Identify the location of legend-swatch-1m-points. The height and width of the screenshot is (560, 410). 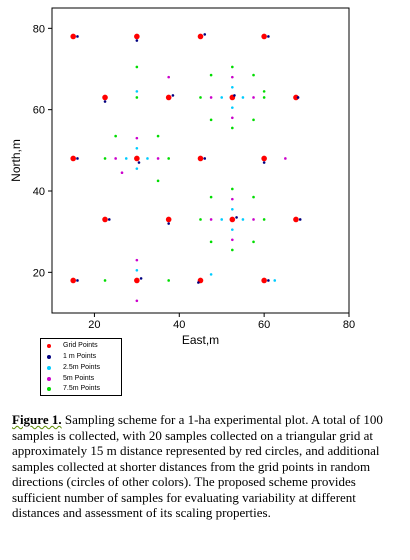
(49, 357).